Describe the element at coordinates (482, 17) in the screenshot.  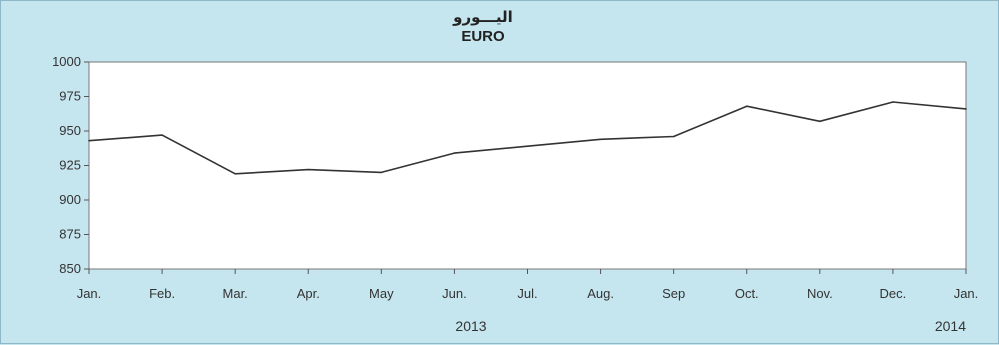
I see `chart-title: اليـــورو` at that location.